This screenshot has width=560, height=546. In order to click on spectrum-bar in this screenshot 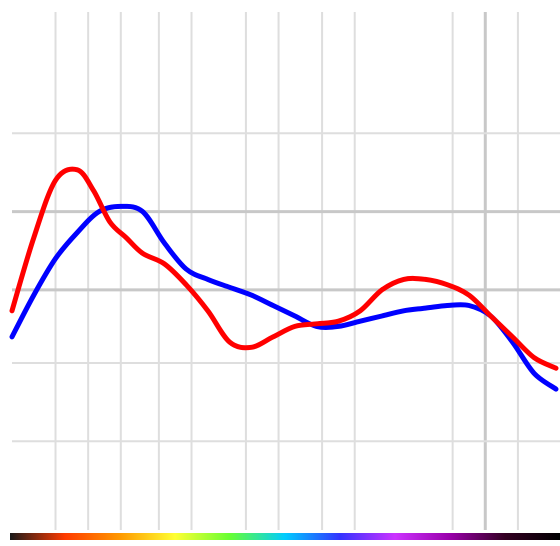, I will do `click(285, 536)`.